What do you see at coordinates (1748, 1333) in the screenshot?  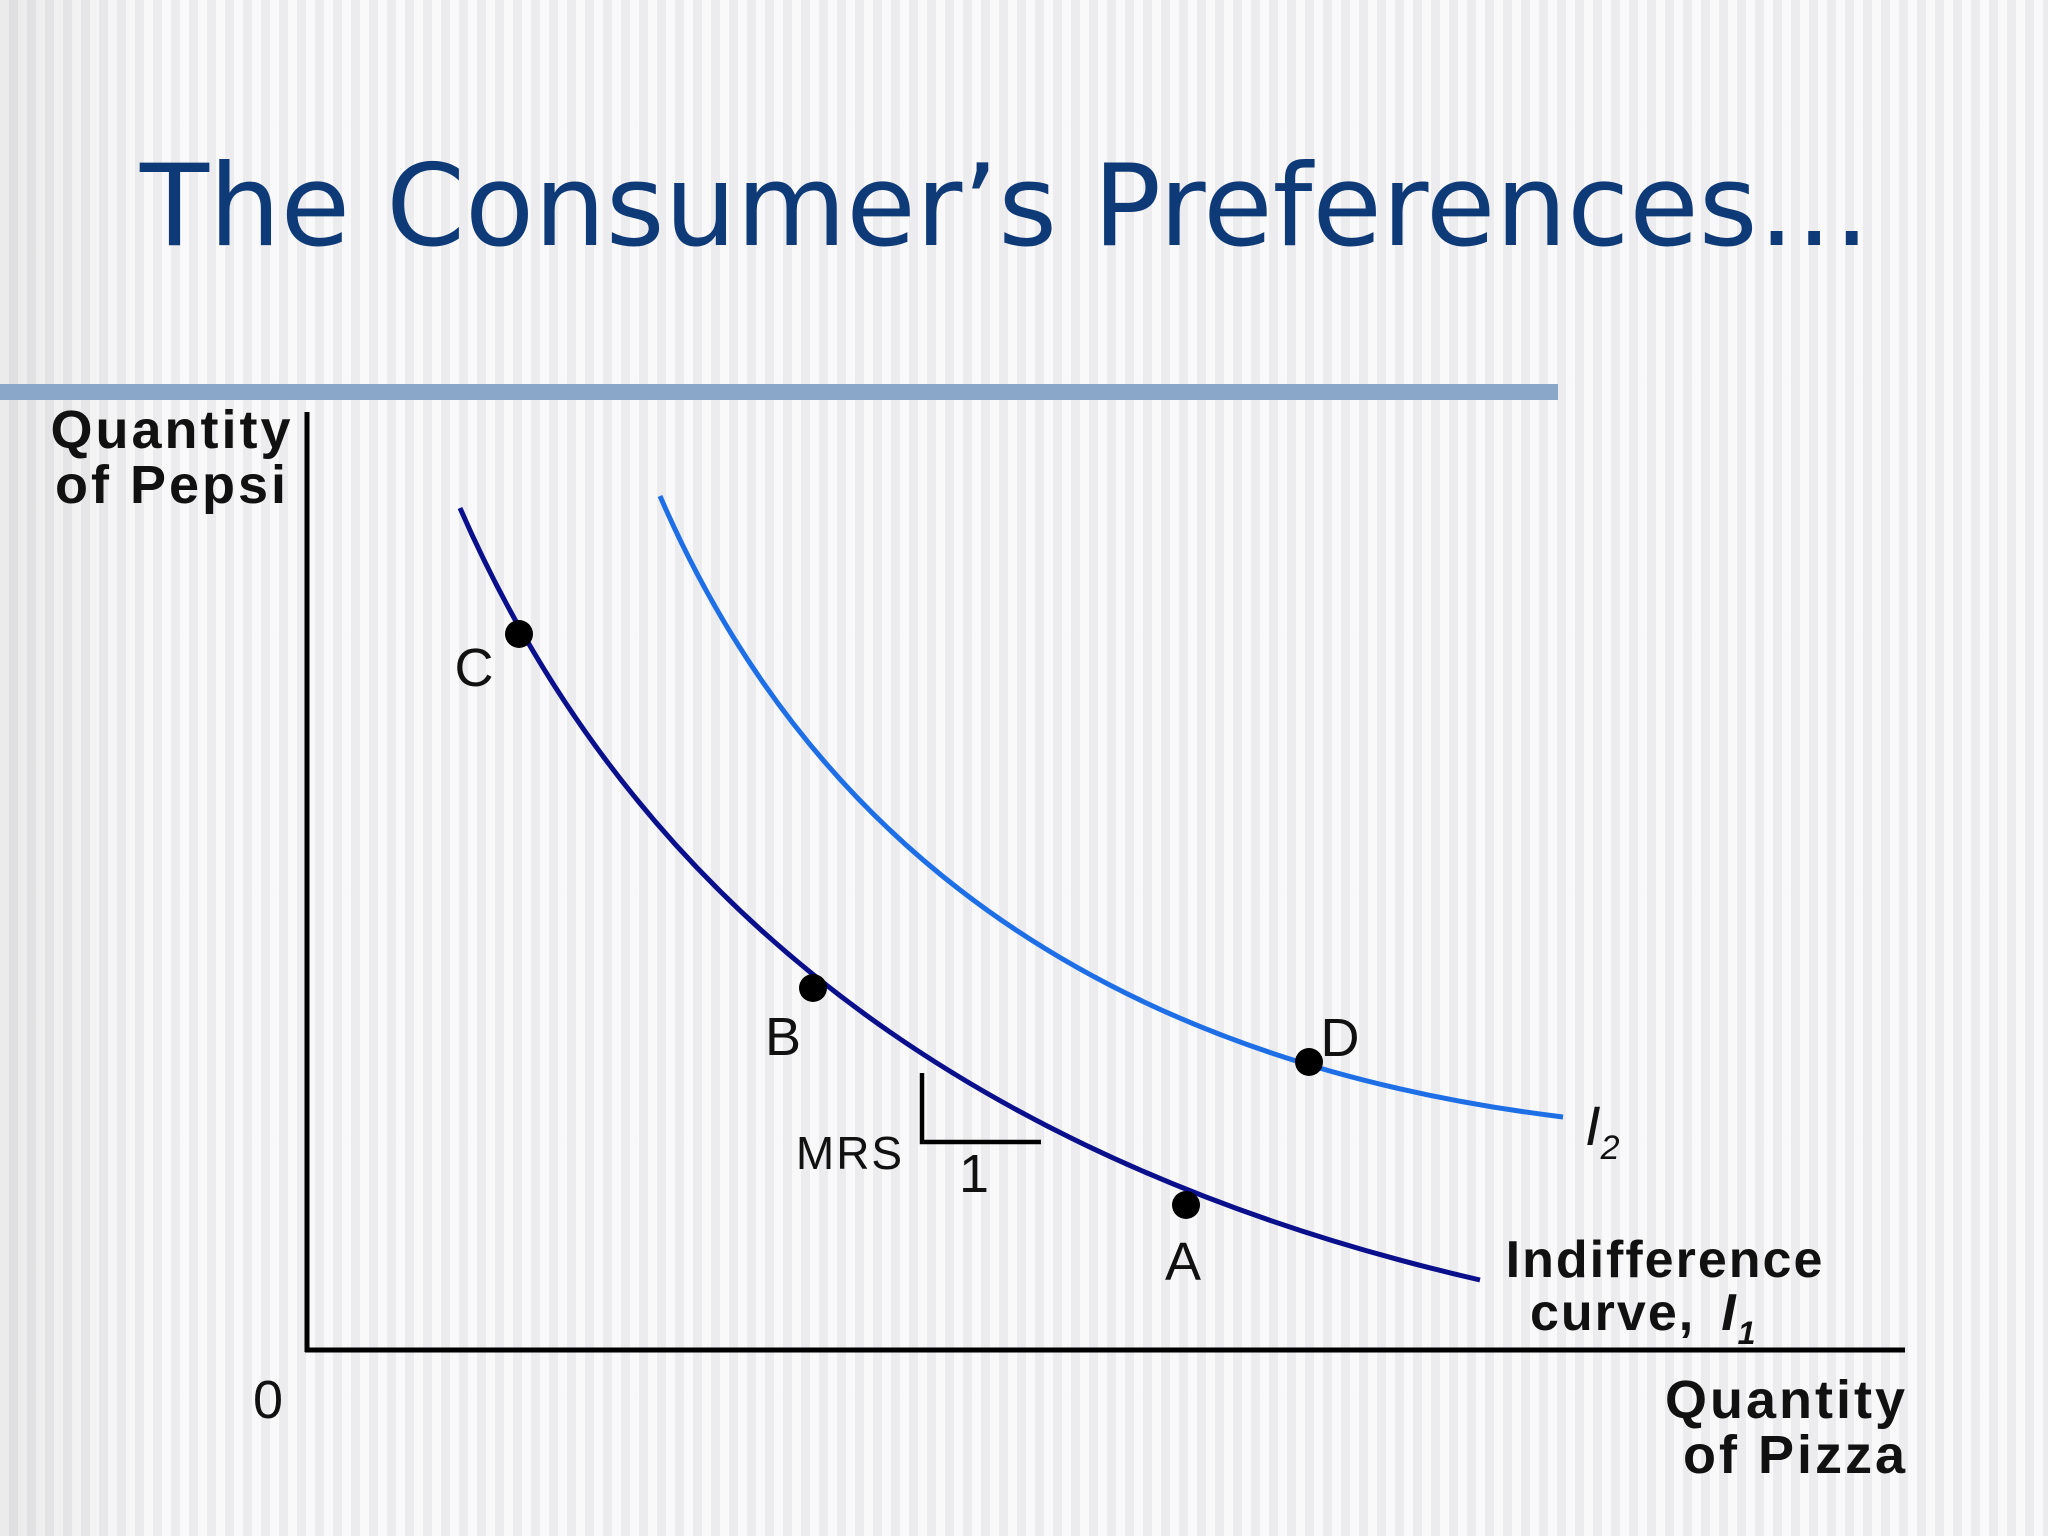 I see `curve-i1-subscript: 1` at bounding box center [1748, 1333].